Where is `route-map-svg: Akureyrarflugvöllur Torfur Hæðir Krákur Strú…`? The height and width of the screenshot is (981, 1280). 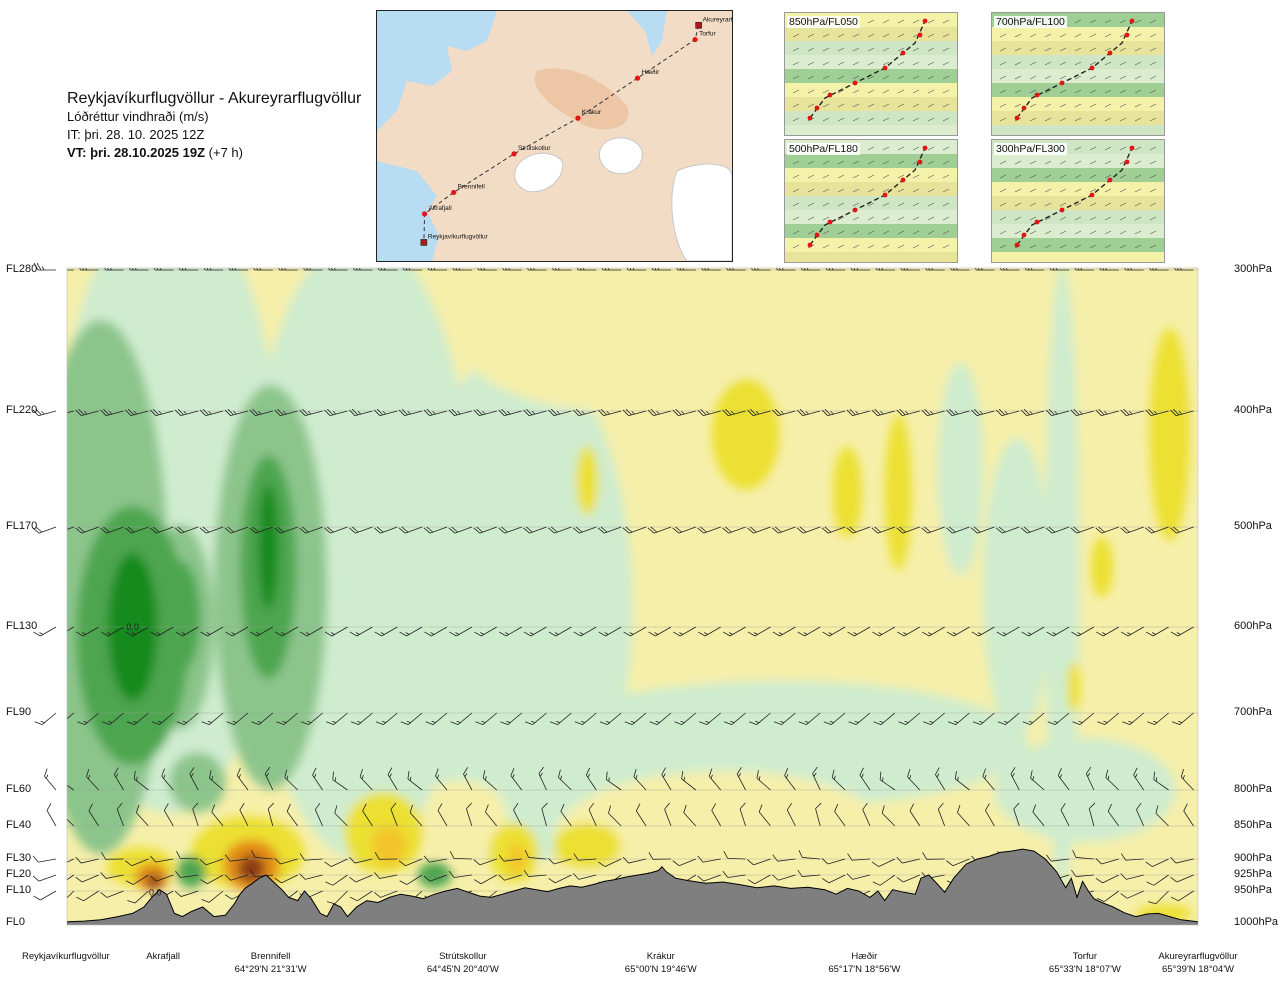 route-map-svg: Akureyrarflugvöllur Torfur Hæðir Krákur Strú… is located at coordinates (554, 136).